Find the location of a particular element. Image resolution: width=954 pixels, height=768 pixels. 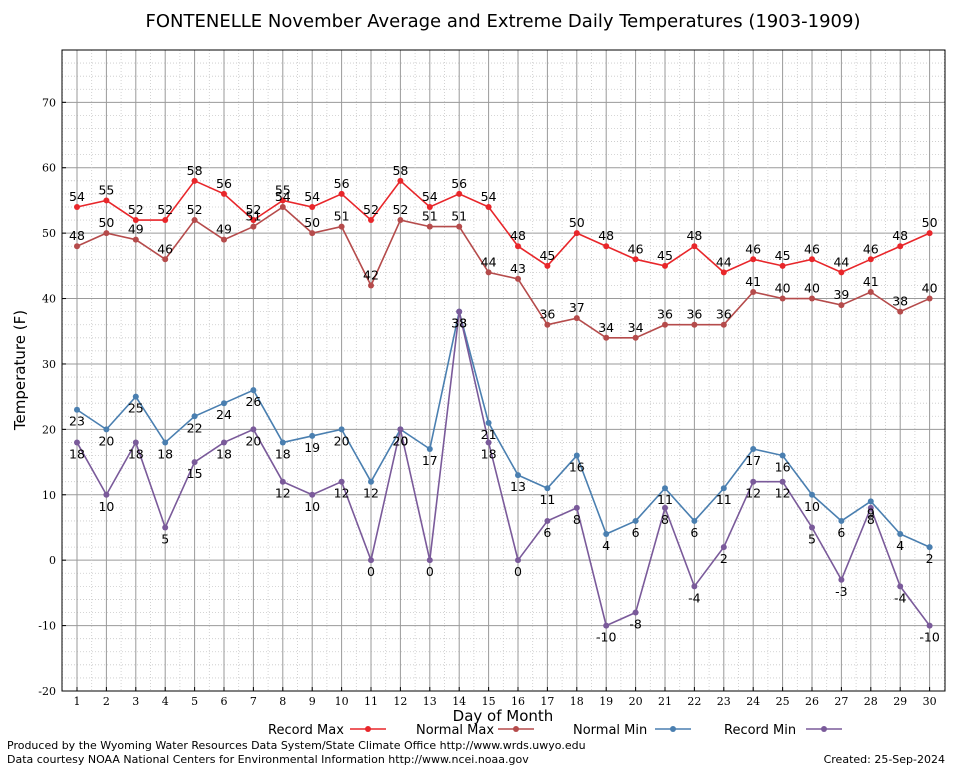

normal-max-data-label: 36 is located at coordinates (724, 314).